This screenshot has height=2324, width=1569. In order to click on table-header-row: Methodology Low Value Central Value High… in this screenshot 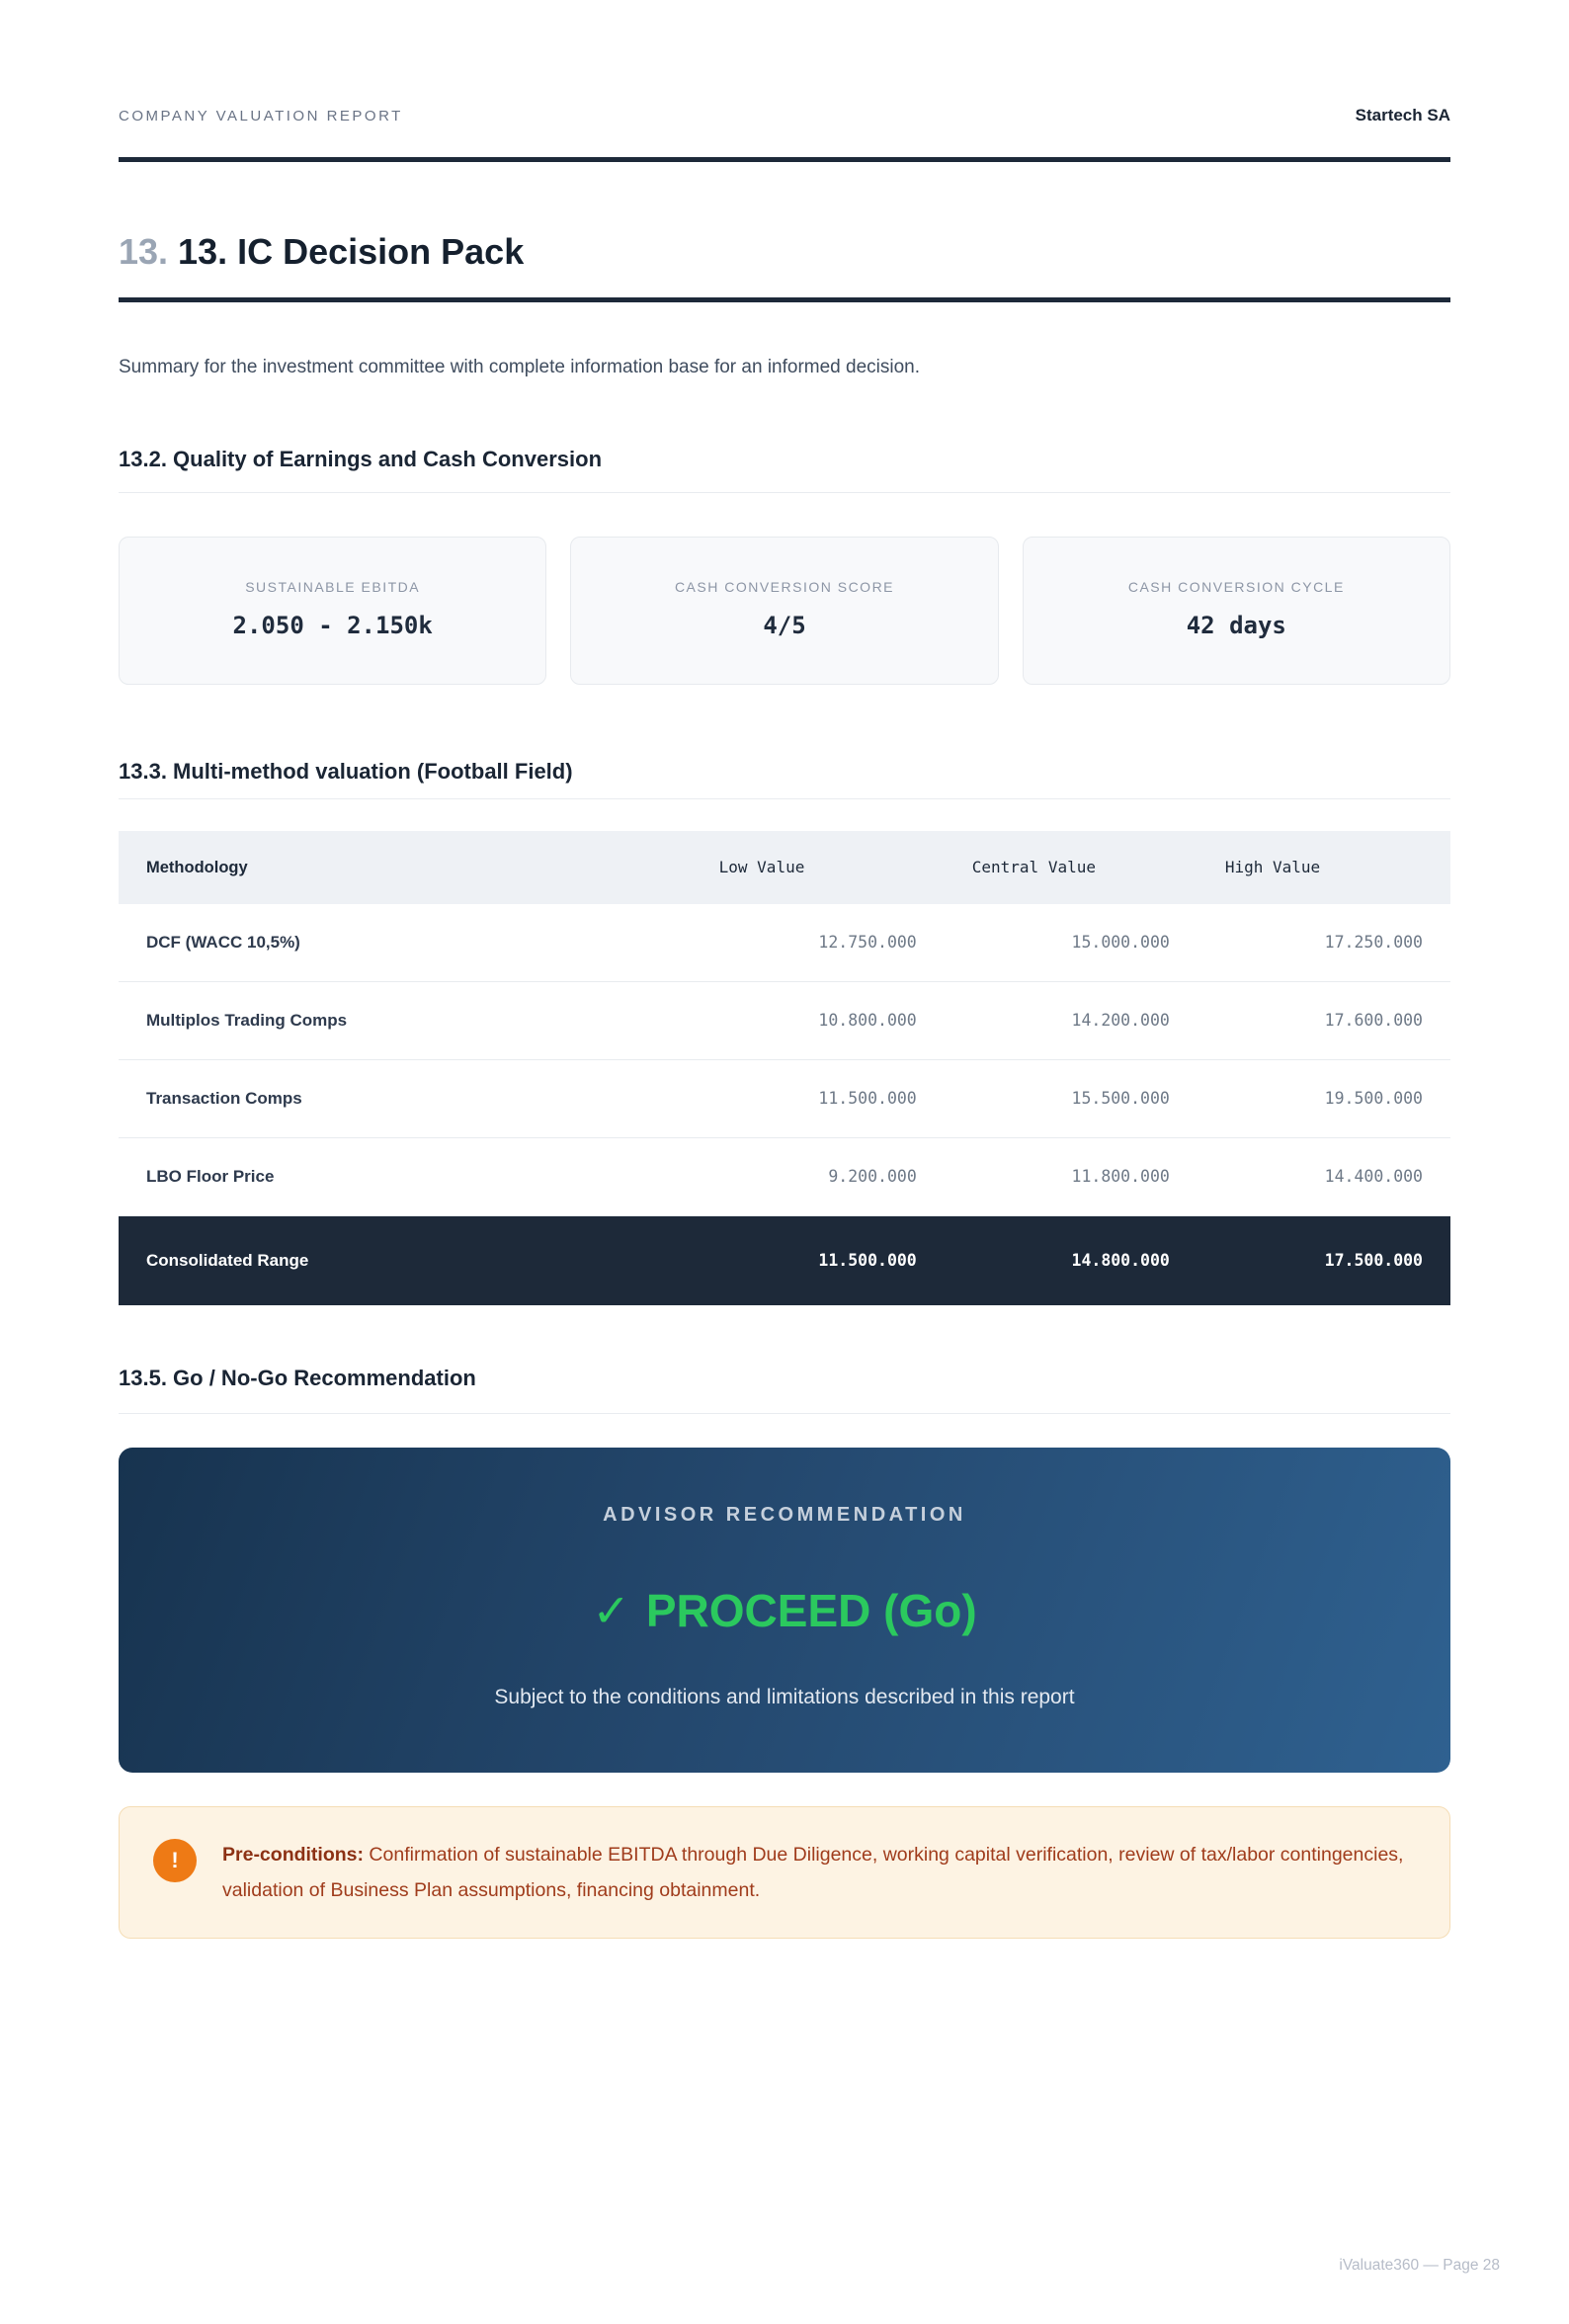, I will do `click(784, 867)`.